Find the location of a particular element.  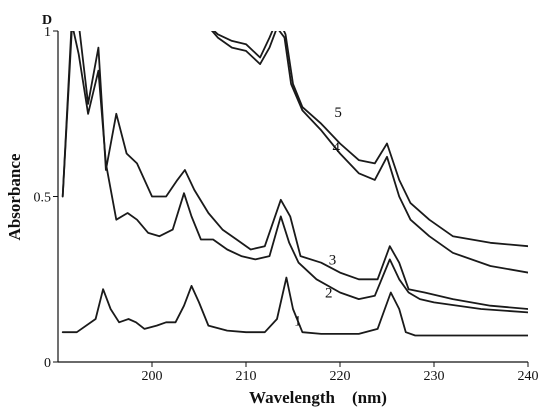

x-tick-label: 240 is located at coordinates (528, 376).